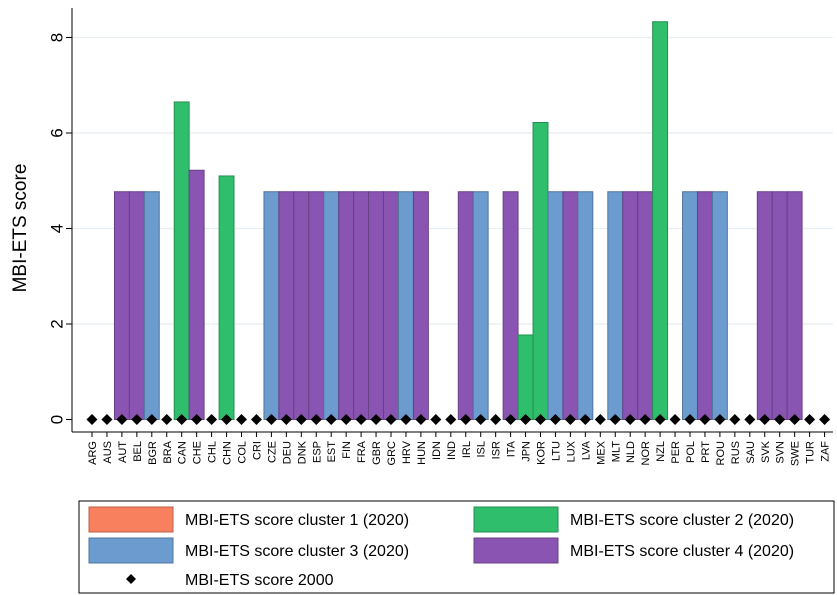 The image size is (837, 595). Describe the element at coordinates (138, 451) in the screenshot. I see `x-tick-label-BEL: BEL` at that location.